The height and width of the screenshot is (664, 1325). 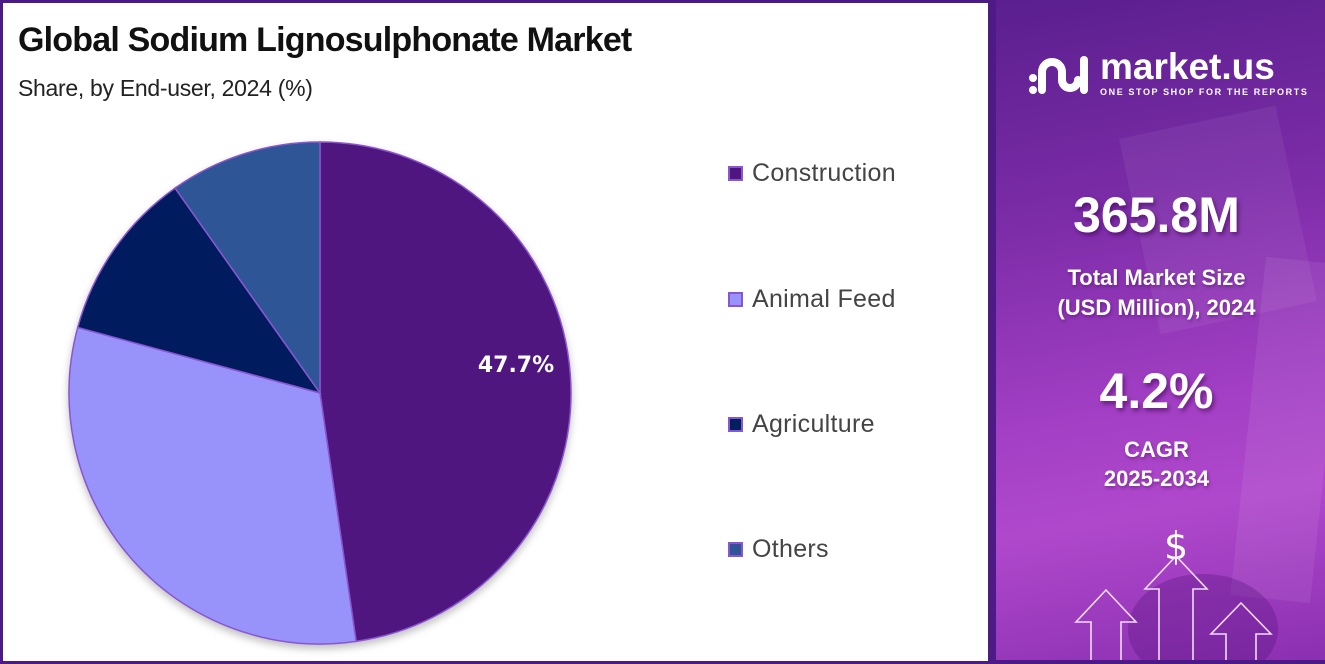 I want to click on panel-edge, so click(x=992, y=332).